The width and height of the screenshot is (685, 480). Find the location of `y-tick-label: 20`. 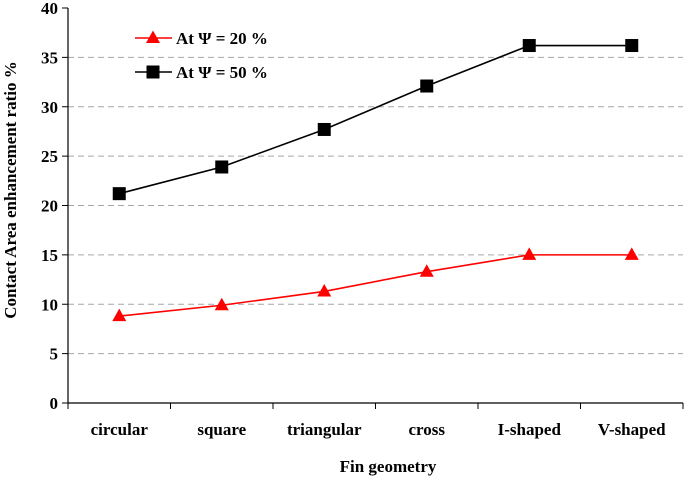

y-tick-label: 20 is located at coordinates (49, 206).